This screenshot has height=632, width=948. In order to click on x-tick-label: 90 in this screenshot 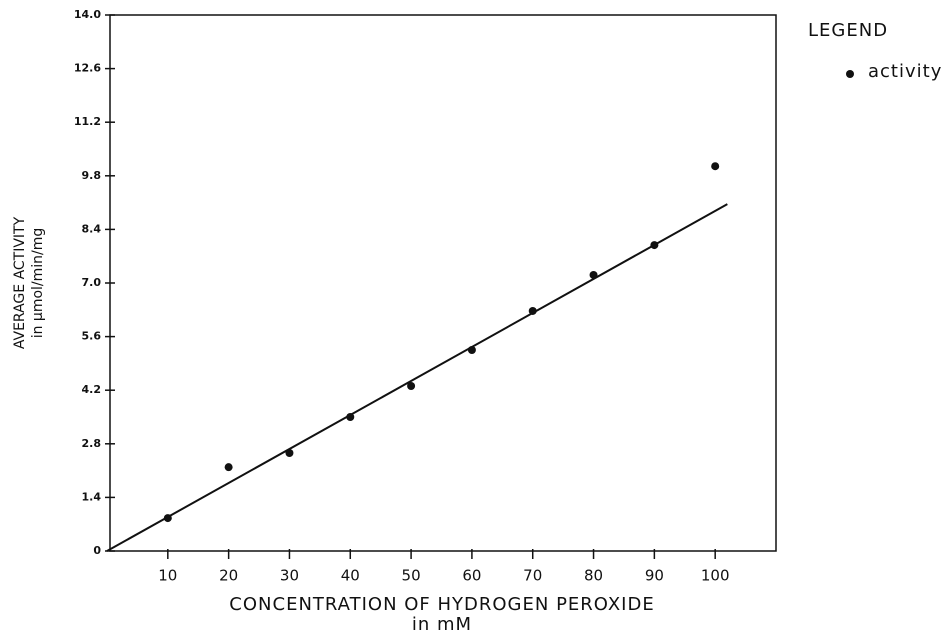, I will do `click(654, 576)`.